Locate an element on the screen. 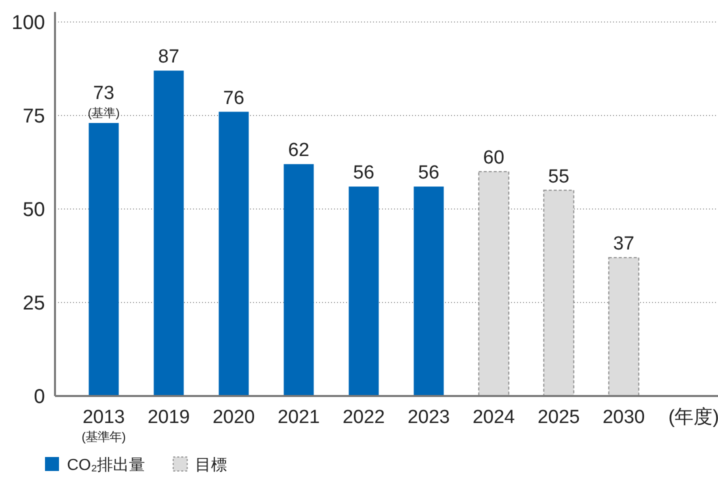 Image resolution: width=718 pixels, height=484 pixels. data-label: 76 is located at coordinates (233, 98).